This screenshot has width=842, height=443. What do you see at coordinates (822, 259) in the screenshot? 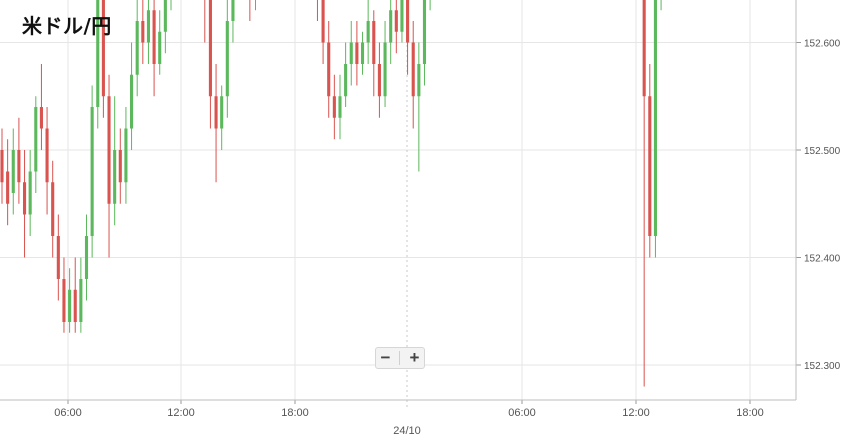
I see `y-tick-label: 152.400` at bounding box center [822, 259].